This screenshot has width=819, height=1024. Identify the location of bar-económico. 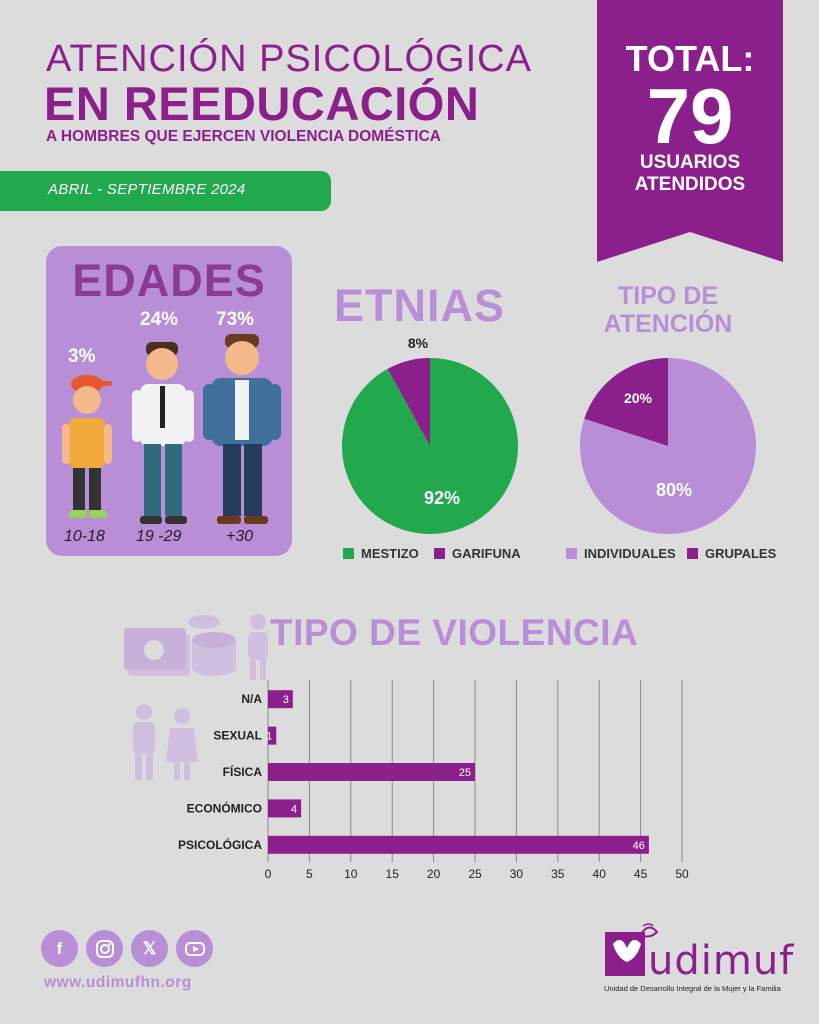
(285, 808).